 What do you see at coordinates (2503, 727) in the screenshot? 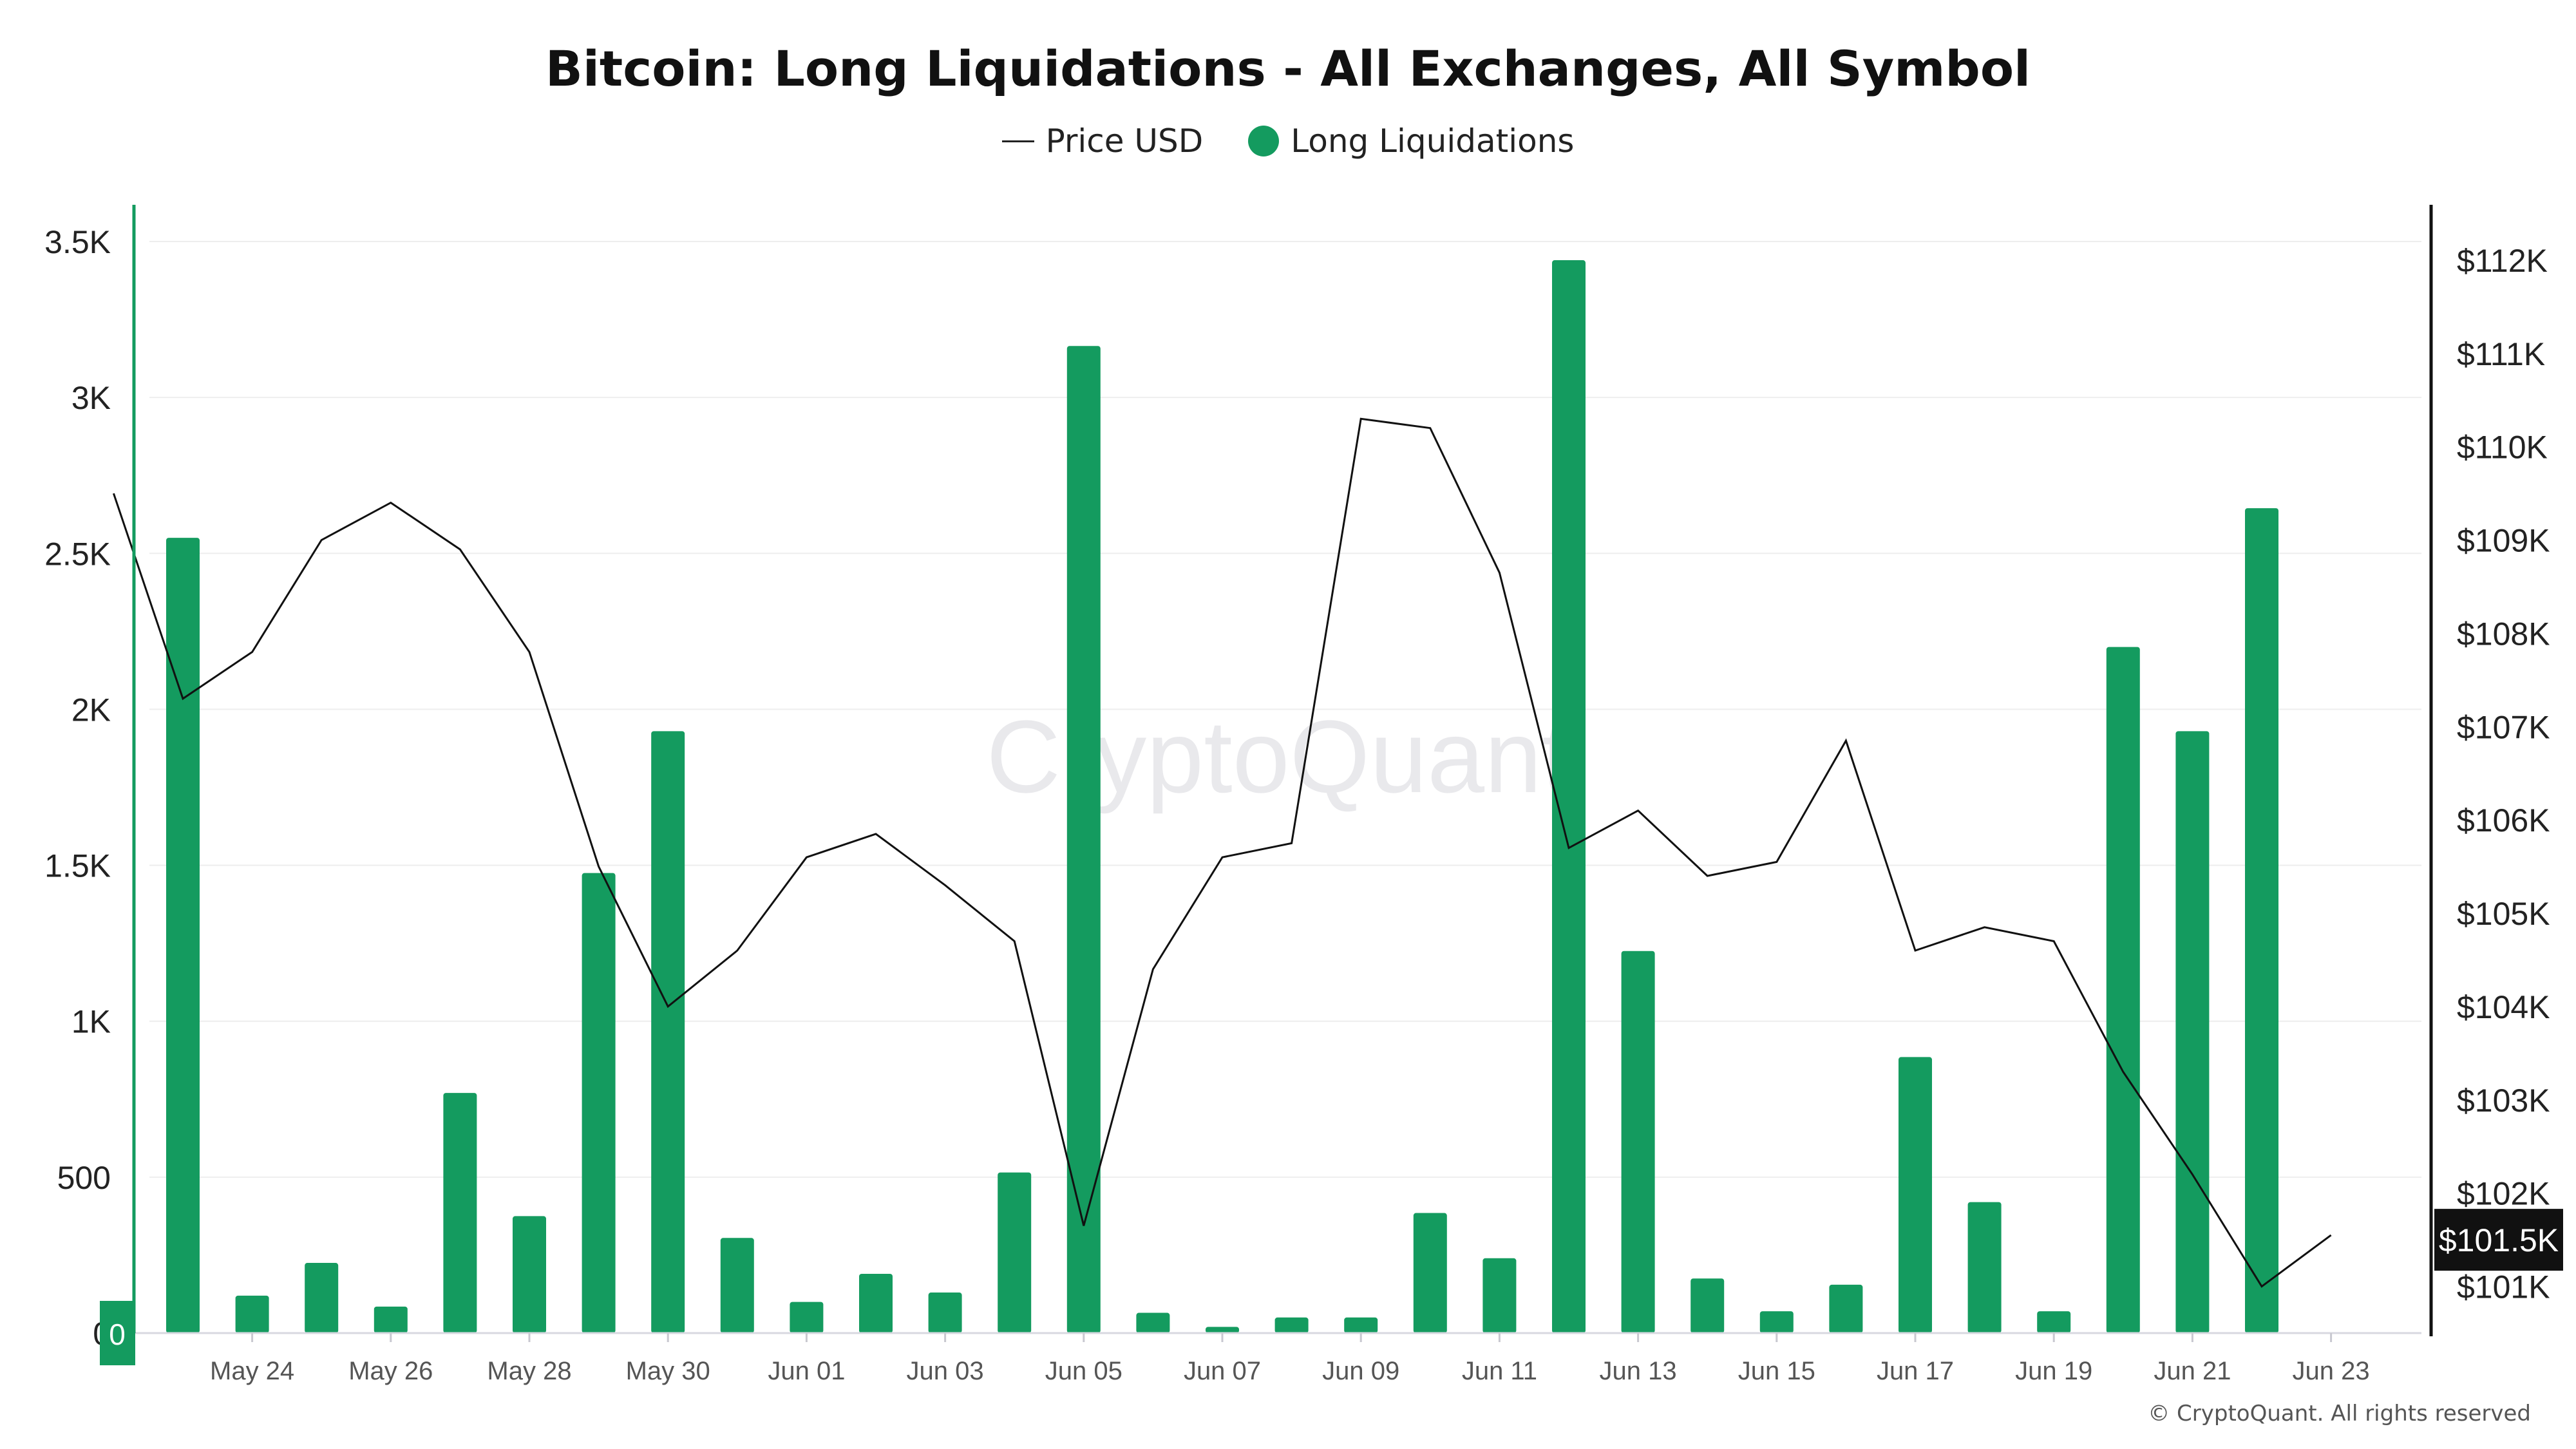
I see `right-tick-label: $107K` at bounding box center [2503, 727].